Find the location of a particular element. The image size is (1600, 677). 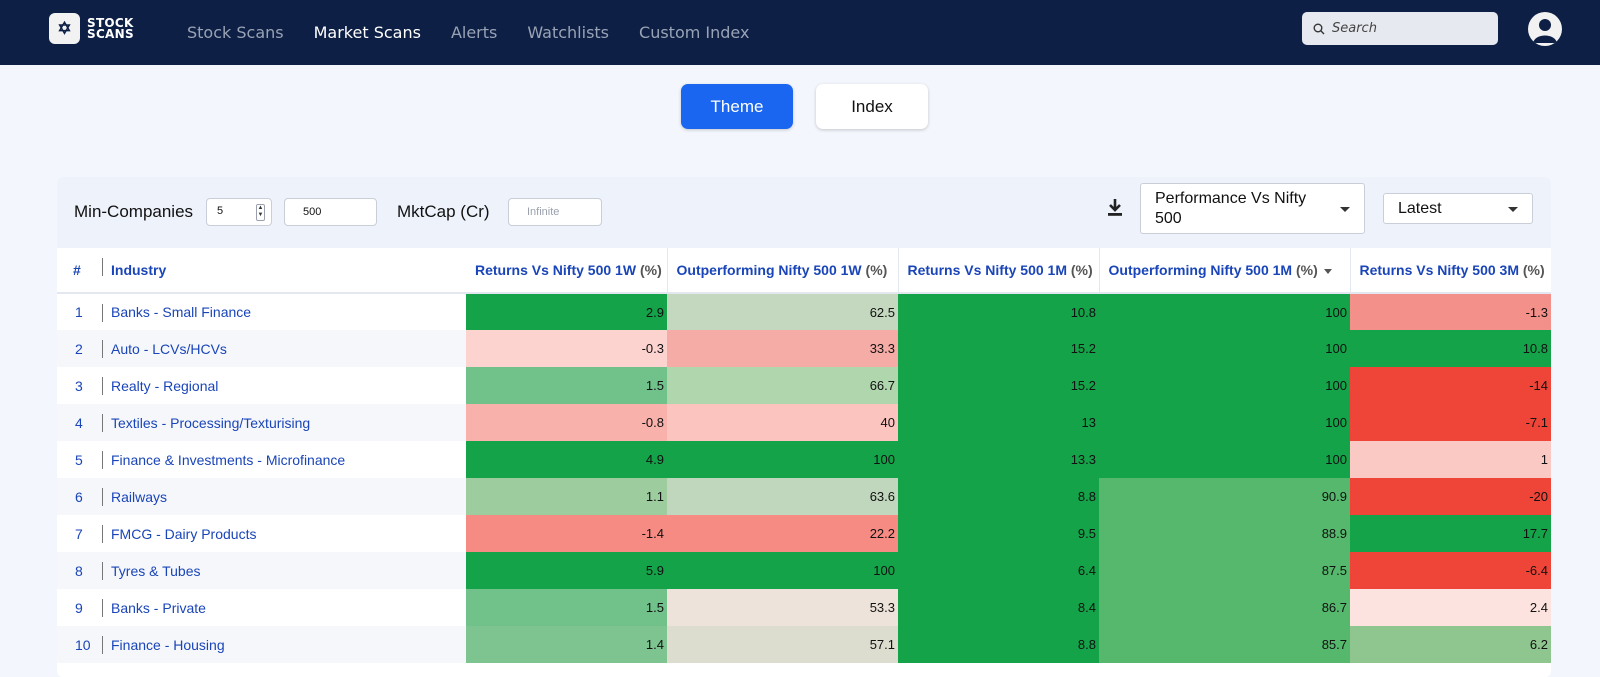

outperforming-1w-cell: 63.6 is located at coordinates (782, 496).